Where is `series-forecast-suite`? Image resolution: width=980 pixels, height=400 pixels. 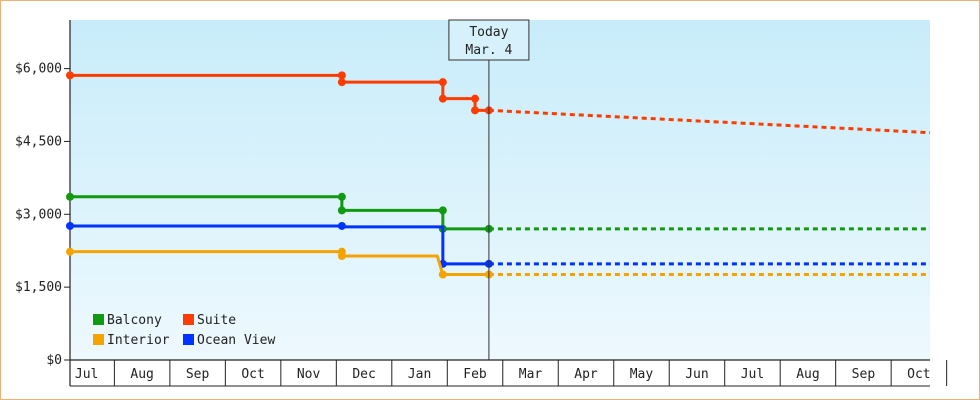 series-forecast-suite is located at coordinates (709, 121).